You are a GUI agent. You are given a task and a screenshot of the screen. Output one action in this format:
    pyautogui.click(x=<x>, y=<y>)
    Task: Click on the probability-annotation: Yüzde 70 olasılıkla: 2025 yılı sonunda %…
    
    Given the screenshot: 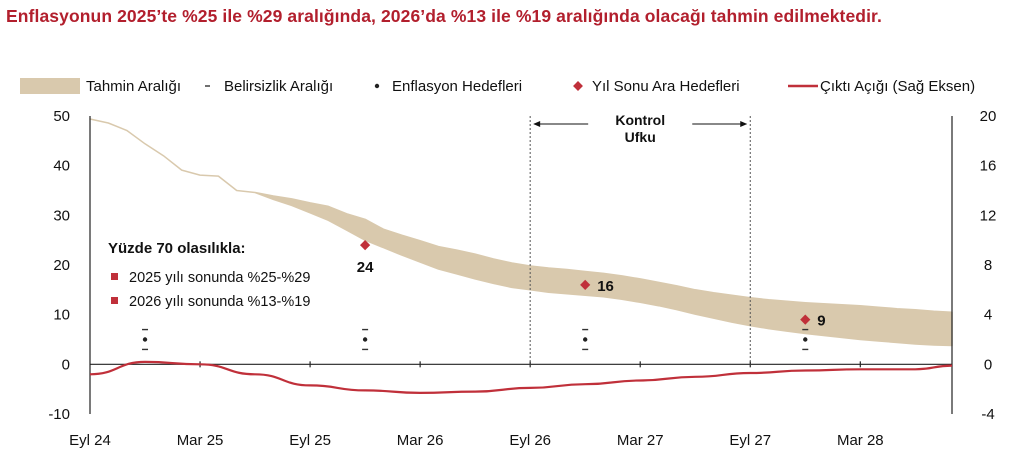 What is the action you would take?
    pyautogui.click(x=209, y=275)
    